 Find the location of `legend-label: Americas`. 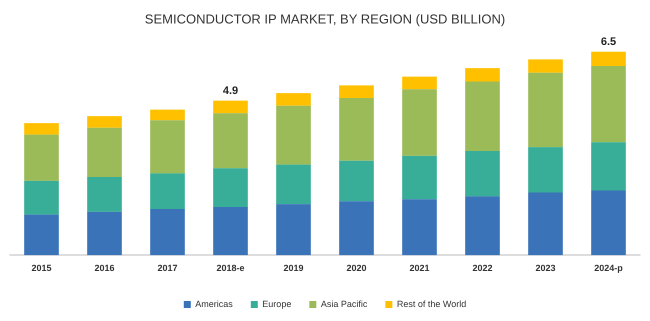

legend-label: Americas is located at coordinates (214, 303).